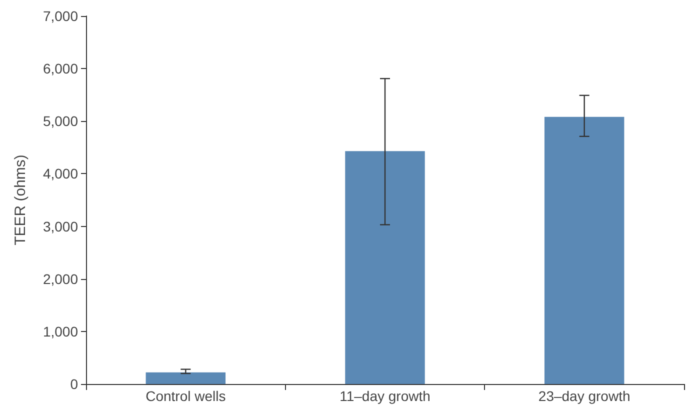 The width and height of the screenshot is (686, 405). What do you see at coordinates (186, 396) in the screenshot?
I see `x-tick-label: Control wells` at bounding box center [186, 396].